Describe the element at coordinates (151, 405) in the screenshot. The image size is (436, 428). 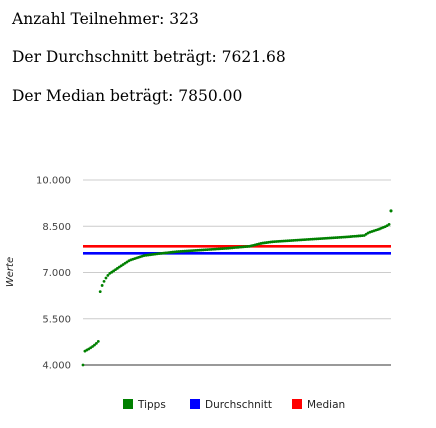
I see `legend-label: Tipps` at that location.